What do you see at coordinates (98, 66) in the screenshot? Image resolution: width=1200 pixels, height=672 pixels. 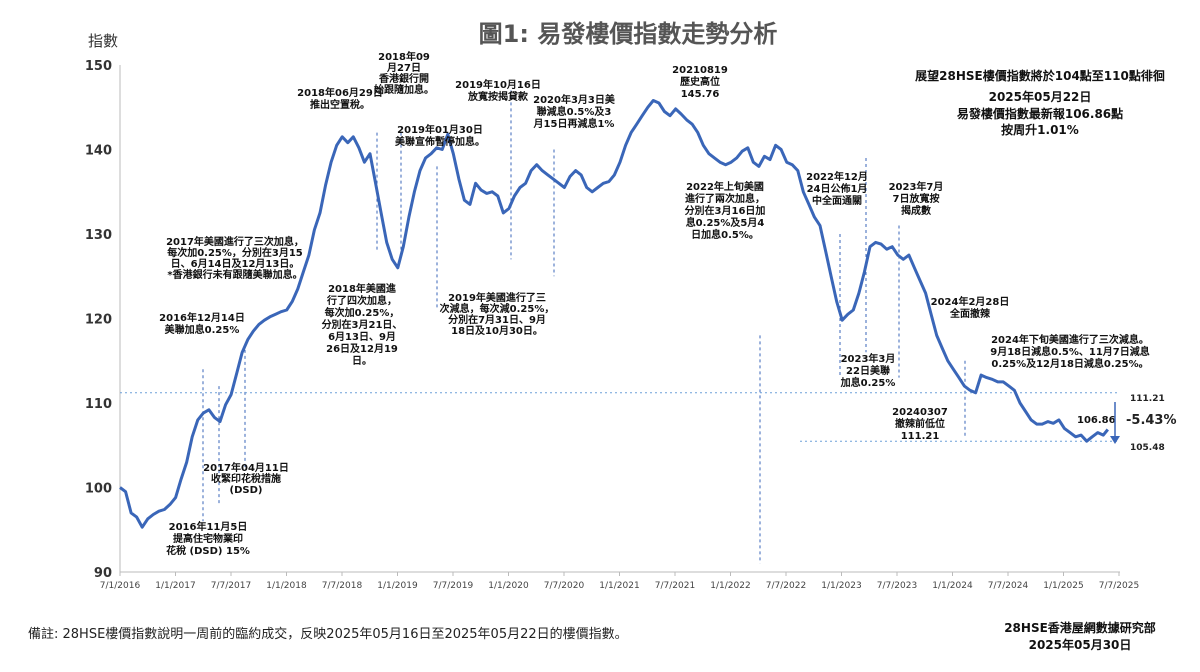 I see `y-tick-label: 150` at bounding box center [98, 66].